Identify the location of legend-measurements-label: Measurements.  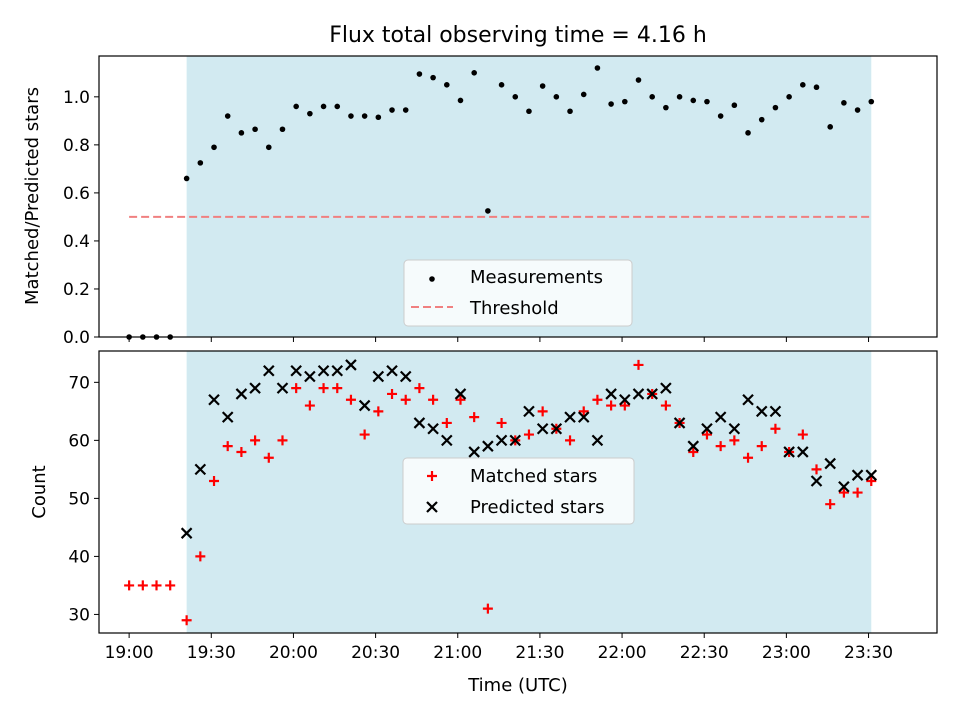
(536, 277).